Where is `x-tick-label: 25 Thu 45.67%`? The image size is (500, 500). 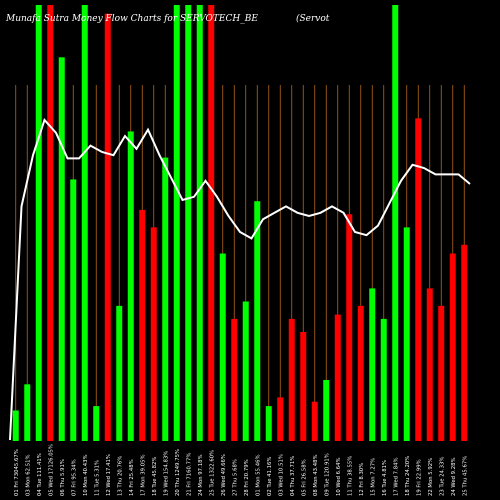
x-tick-label: 25 Thu 45.67% is located at coordinates (465, 476).